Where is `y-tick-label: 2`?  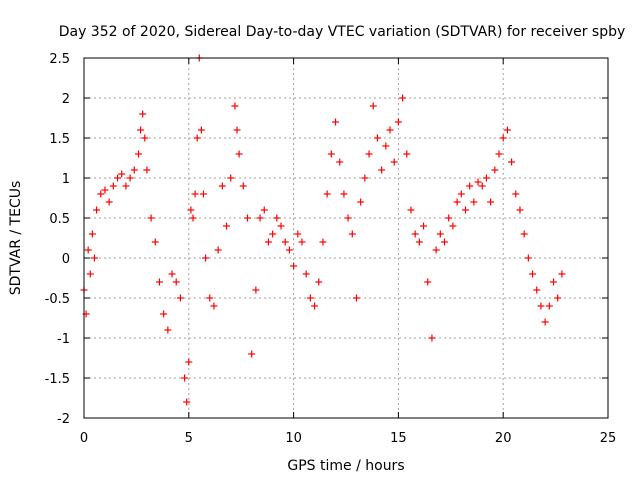 y-tick-label: 2 is located at coordinates (66, 99).